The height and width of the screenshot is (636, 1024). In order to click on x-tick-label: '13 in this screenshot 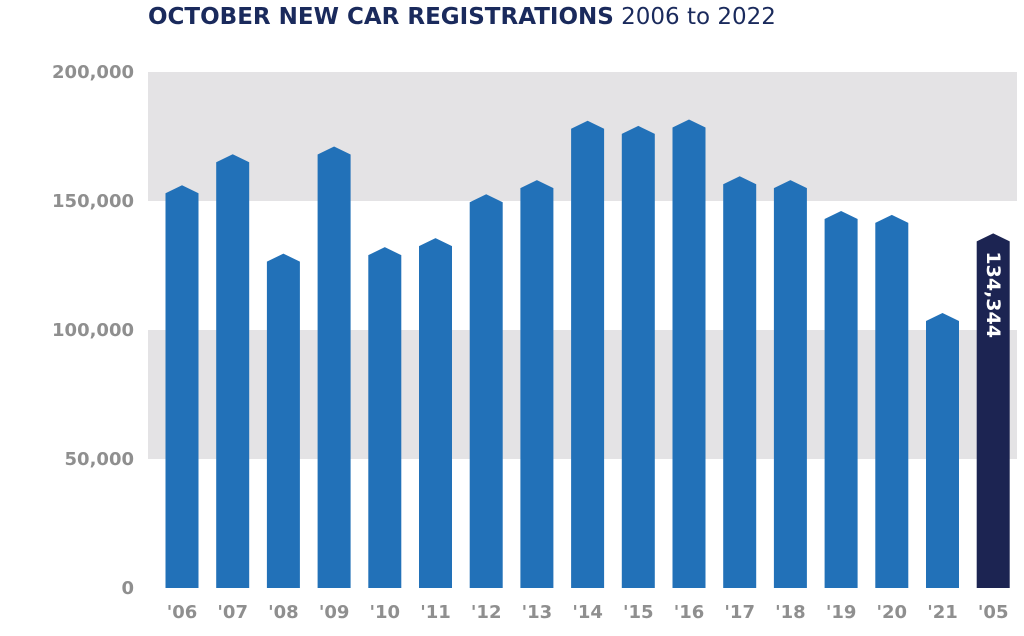, I will do `click(537, 612)`.